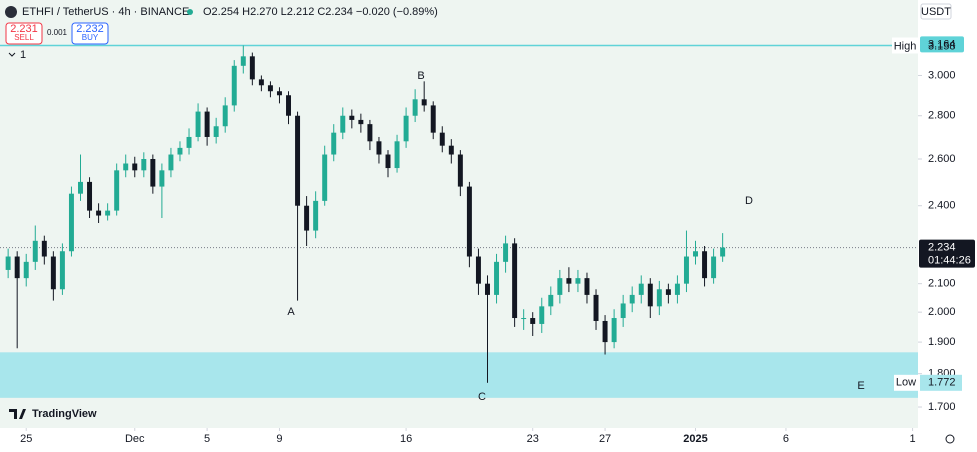 Image resolution: width=977 pixels, height=452 pixels. I want to click on annotation: D, so click(749, 201).